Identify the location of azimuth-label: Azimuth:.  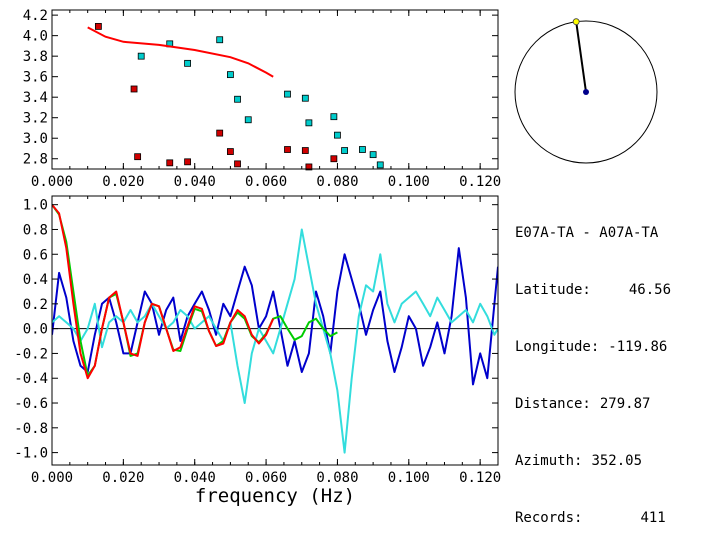
(548, 461).